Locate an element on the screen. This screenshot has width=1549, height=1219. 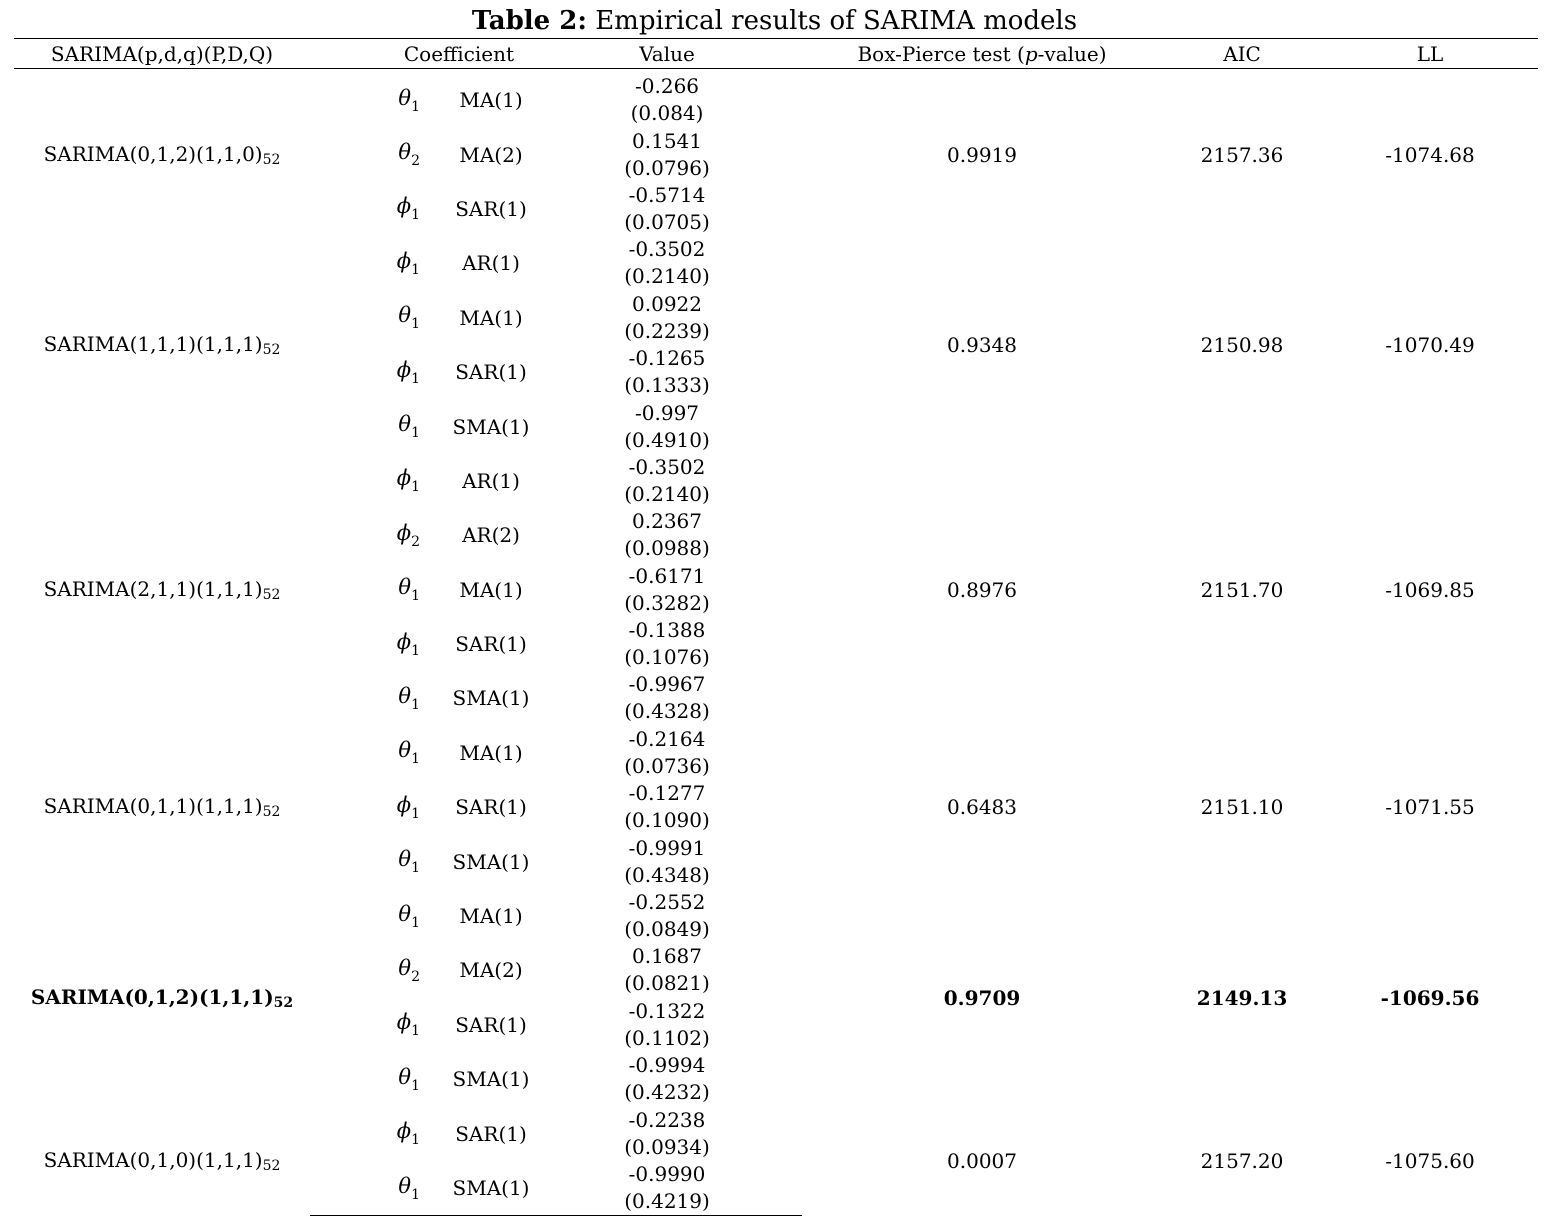
table-row: θ1 MA(1) -0.6171 (0.3282) is located at coordinates (776, 590).